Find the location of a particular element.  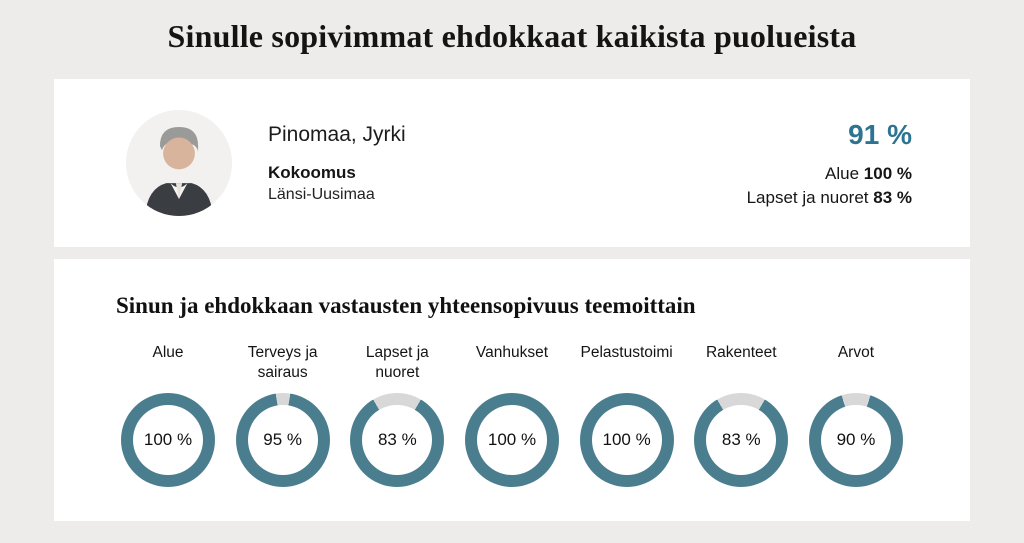

theme-donut: Vanhukset 100 % is located at coordinates (512, 415).